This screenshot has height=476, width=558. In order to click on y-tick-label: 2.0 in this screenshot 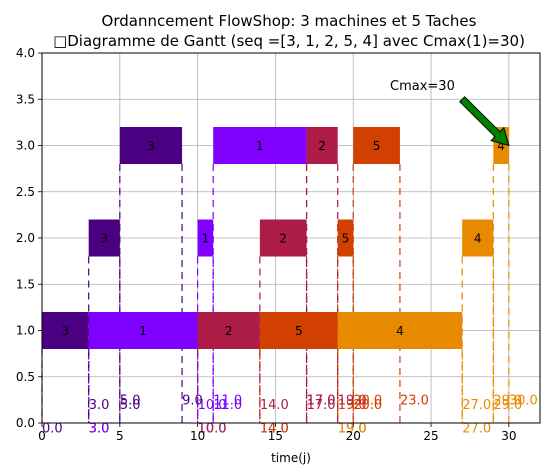, I will do `click(25, 238)`.